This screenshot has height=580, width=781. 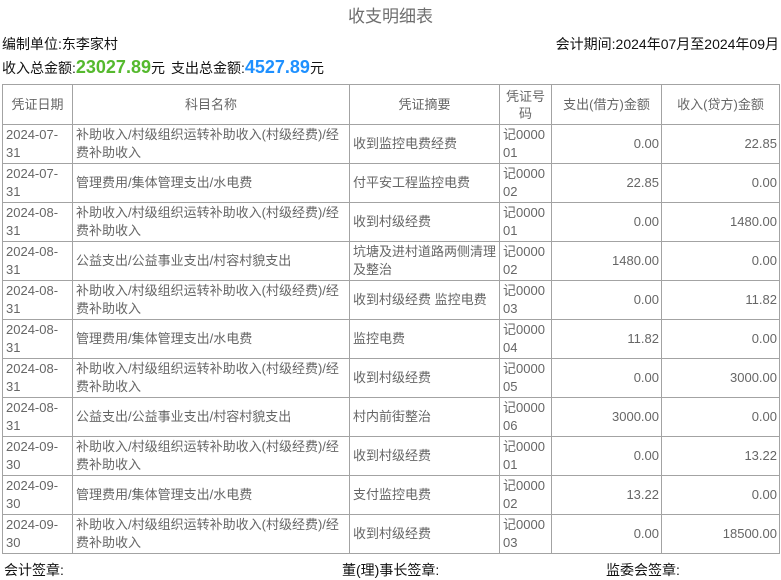 I want to click on voucher-summary-cell: 付平安工程监控电费, so click(x=424, y=183).